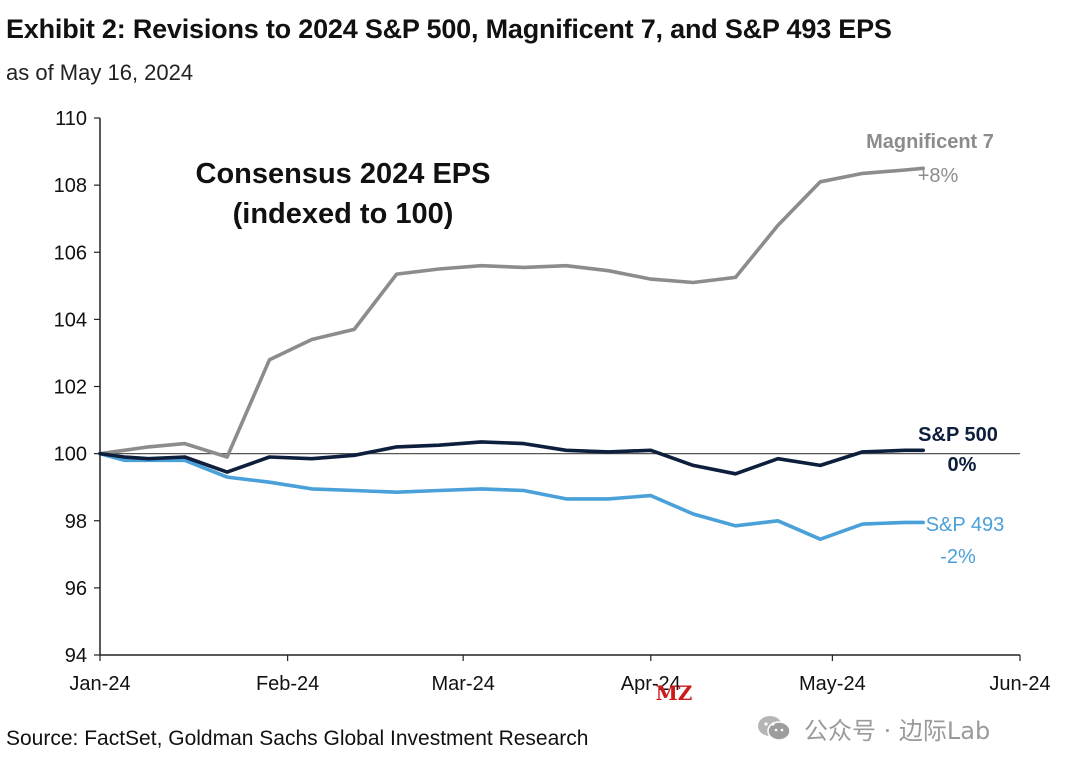  I want to click on x-tick-label: Jun-24, so click(1019, 684).